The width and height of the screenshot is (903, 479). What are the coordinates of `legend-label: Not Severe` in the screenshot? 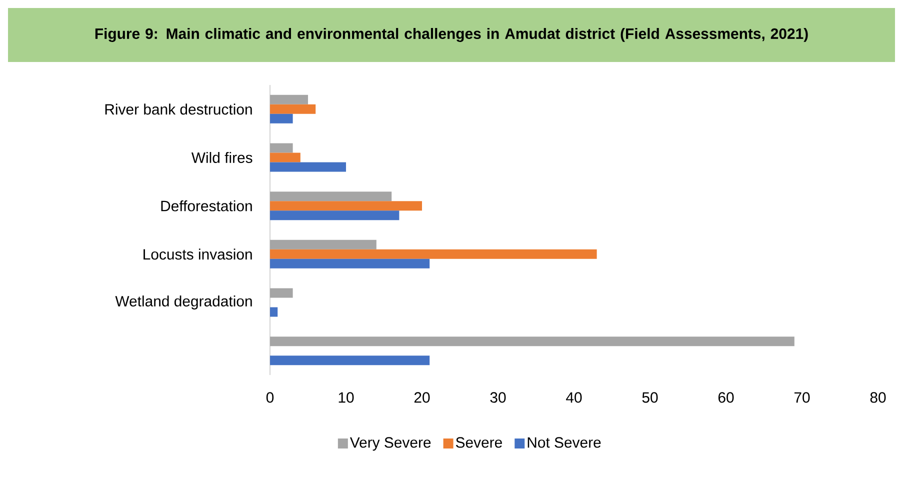 It's located at (564, 442).